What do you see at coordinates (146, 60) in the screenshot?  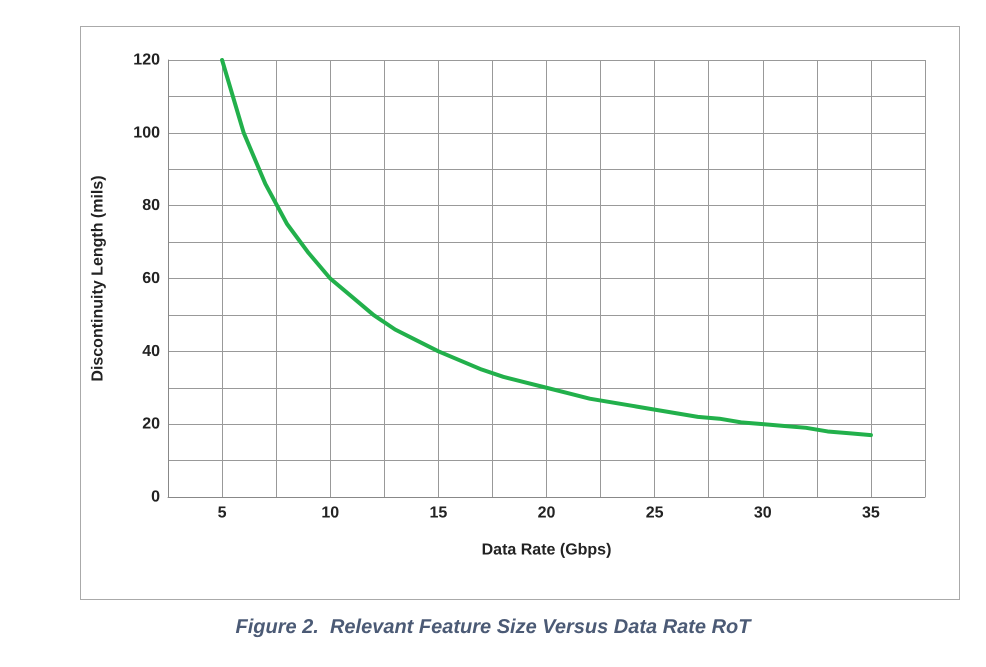 I see `y-tick-label: 120` at bounding box center [146, 60].